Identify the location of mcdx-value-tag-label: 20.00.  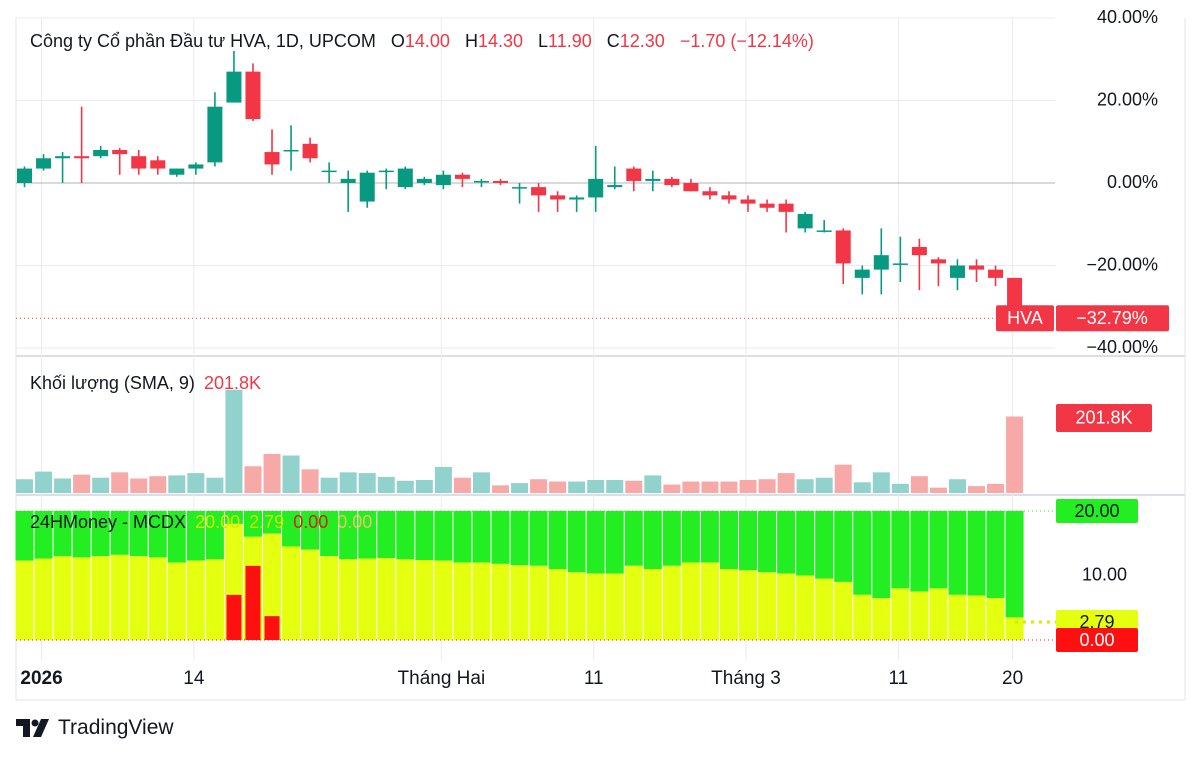
(1096, 511).